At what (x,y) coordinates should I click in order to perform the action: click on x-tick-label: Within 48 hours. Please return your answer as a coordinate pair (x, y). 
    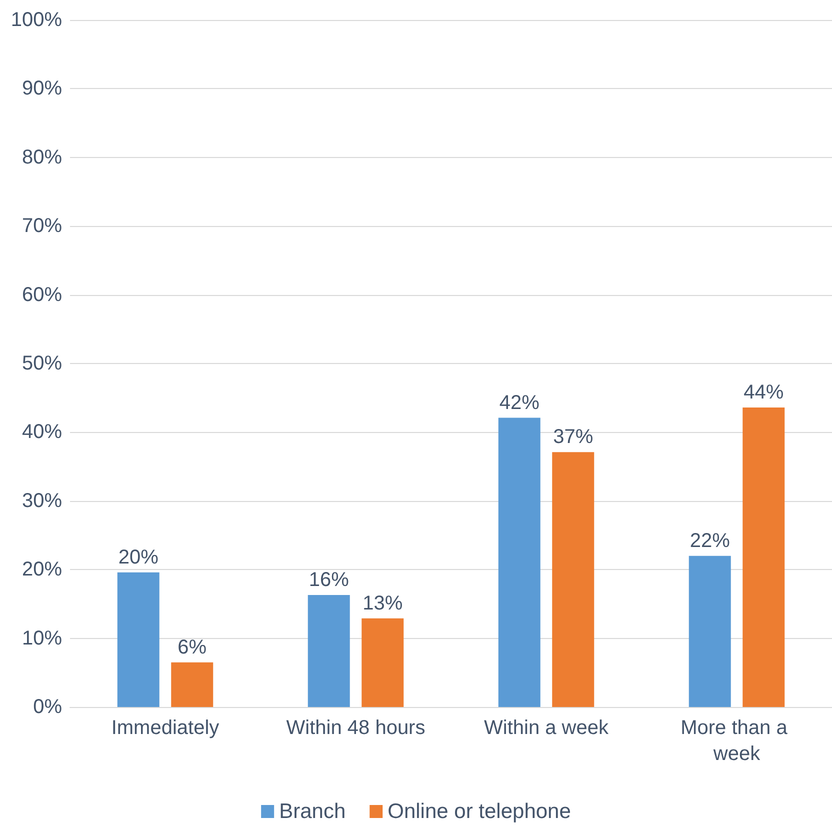
    Looking at the image, I should click on (356, 728).